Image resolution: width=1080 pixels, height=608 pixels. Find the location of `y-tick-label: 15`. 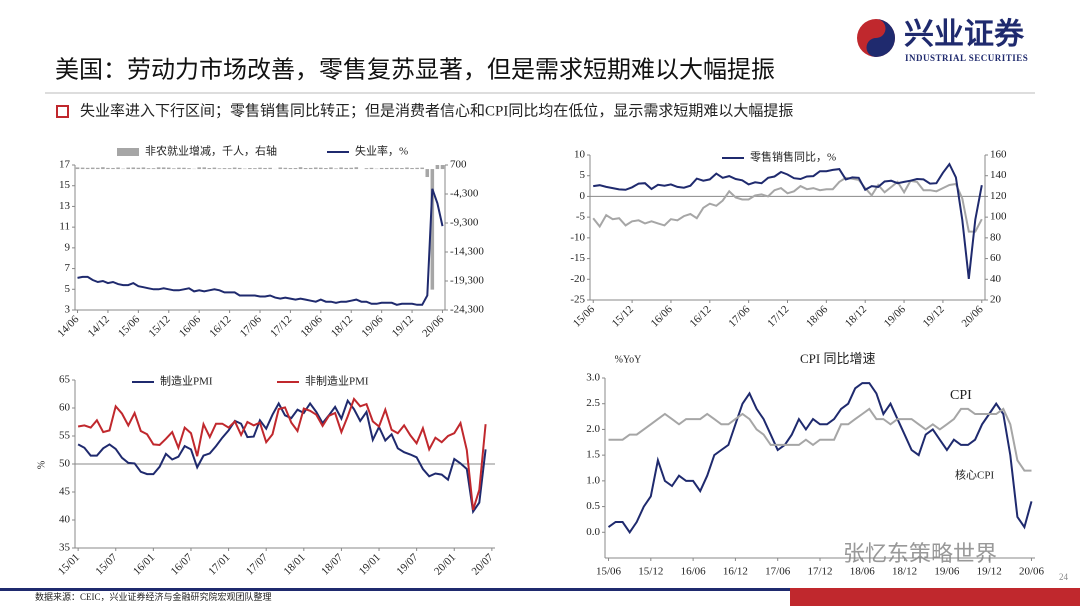

y-tick-label: 15 is located at coordinates (65, 185).